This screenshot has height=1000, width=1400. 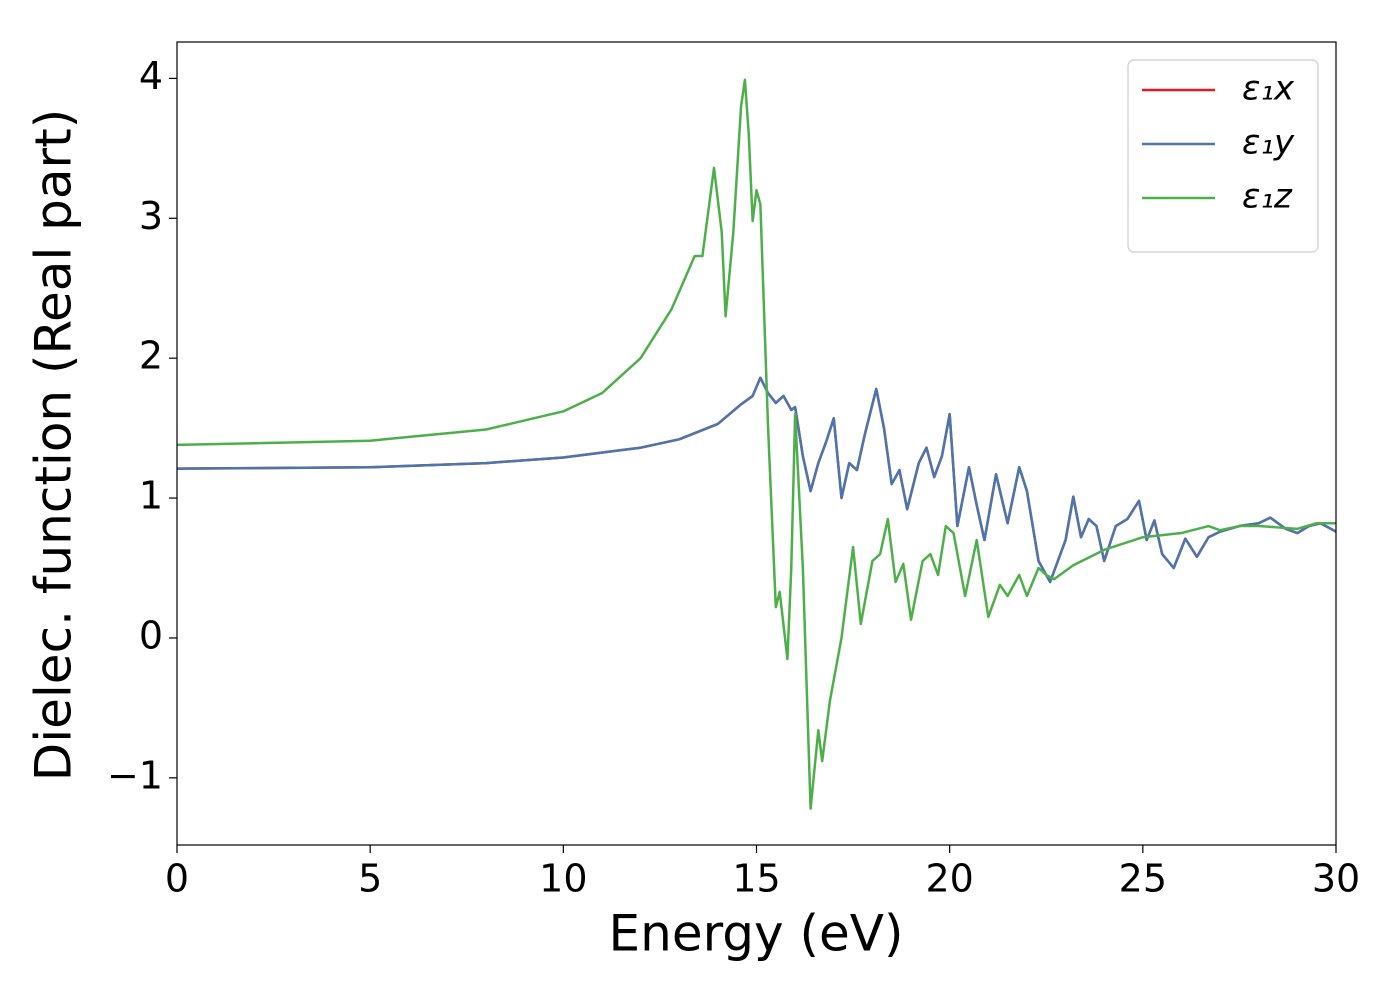 I want to click on y-tick-label: 2, so click(x=151, y=356).